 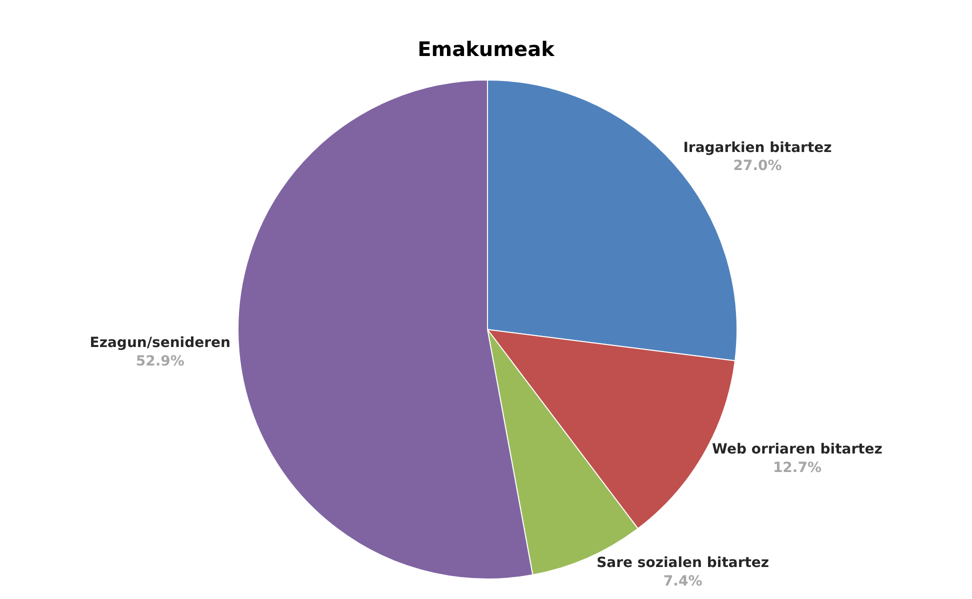 What do you see at coordinates (757, 148) in the screenshot?
I see `slice-label: Iragarkien bitartez` at bounding box center [757, 148].